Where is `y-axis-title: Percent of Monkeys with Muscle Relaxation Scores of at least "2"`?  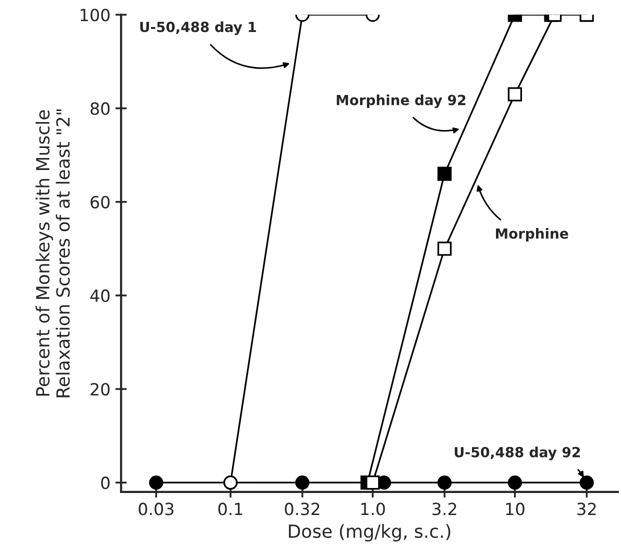 y-axis-title: Percent of Monkeys with Muscle Relaxation Scores of at least "2" is located at coordinates (53, 253).